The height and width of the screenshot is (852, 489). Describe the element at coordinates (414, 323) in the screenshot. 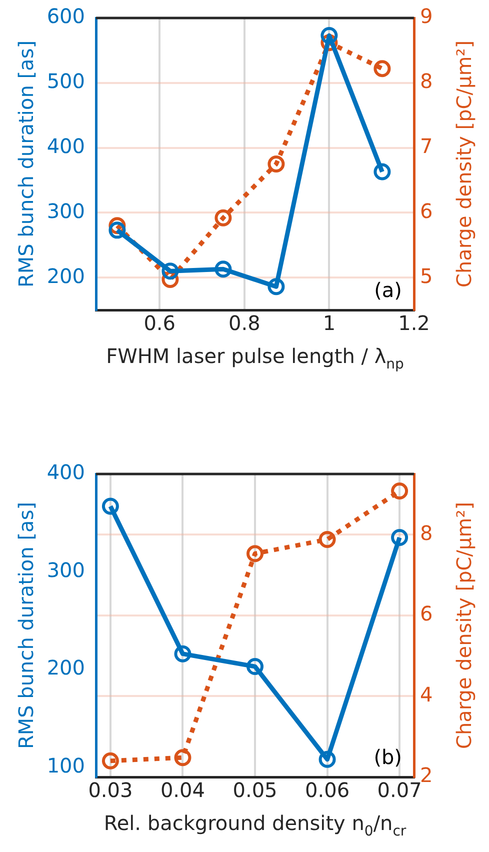

I see `x-tick-label: 1.2` at that location.